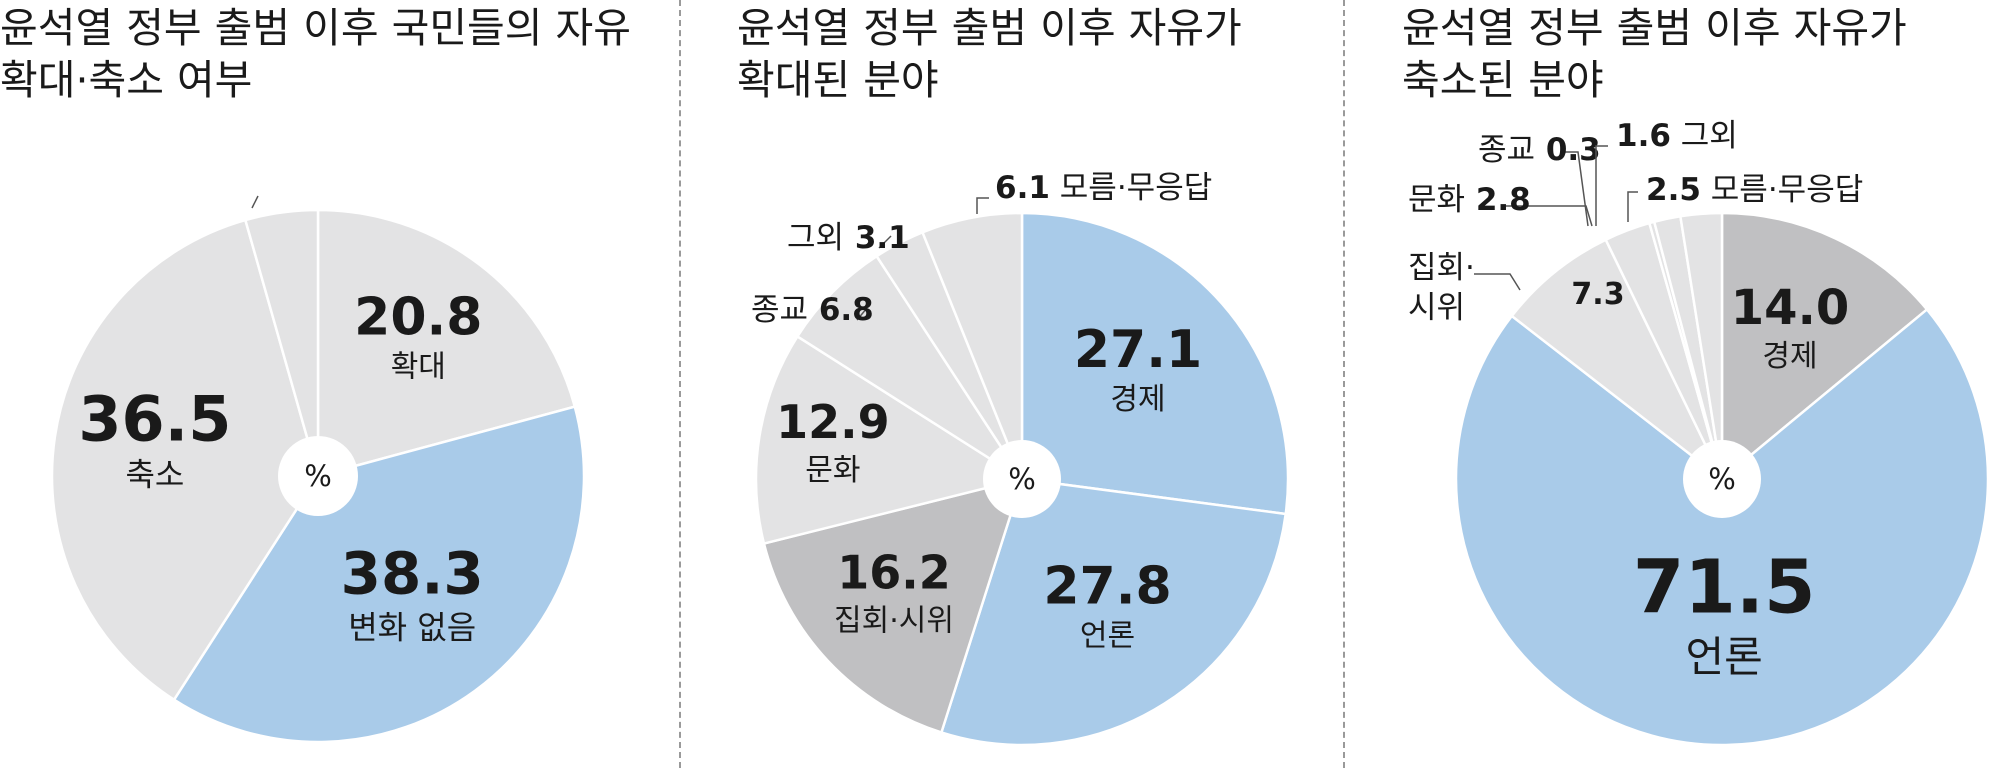 This screenshot has width=1992, height=768. I want to click on slice-label-1: 71.5언론, so click(1724, 613).